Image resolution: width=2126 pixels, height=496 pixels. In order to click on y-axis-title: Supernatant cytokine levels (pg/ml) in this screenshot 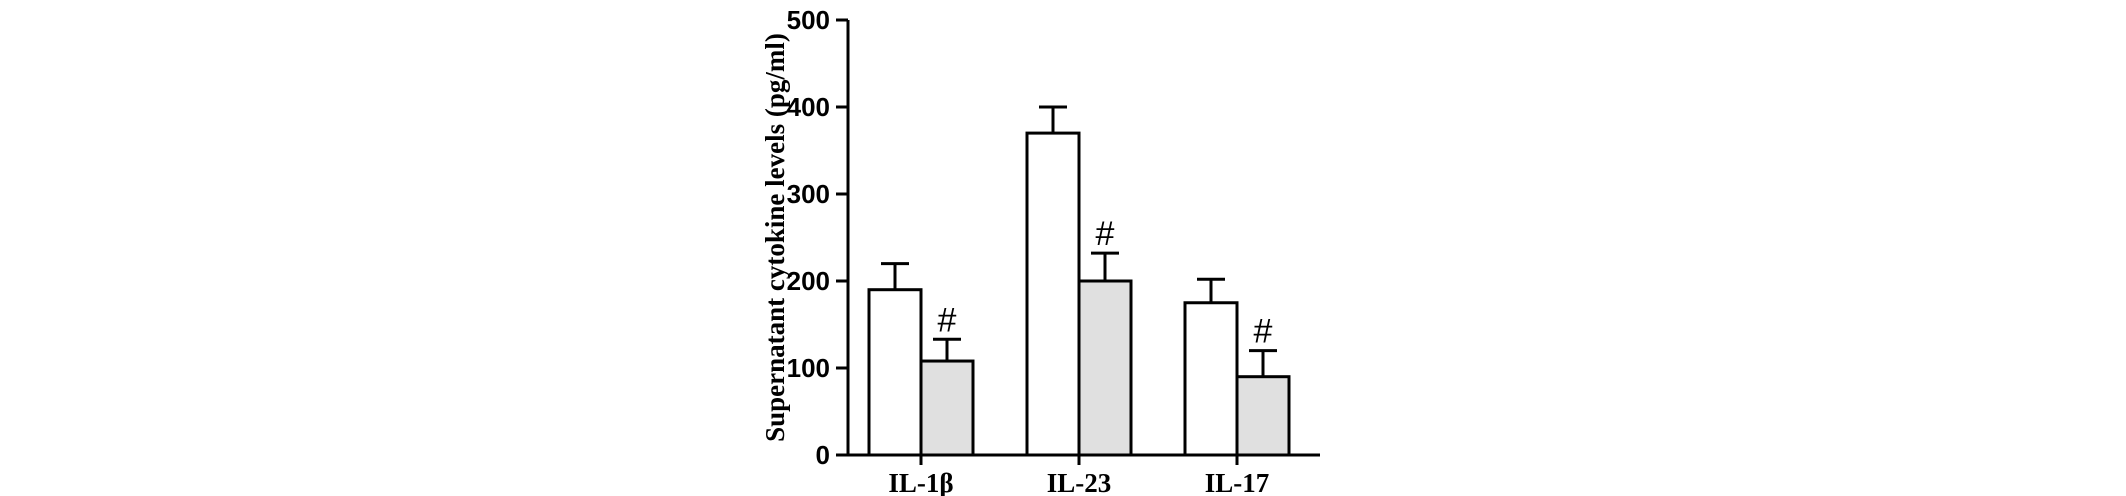, I will do `click(775, 237)`.